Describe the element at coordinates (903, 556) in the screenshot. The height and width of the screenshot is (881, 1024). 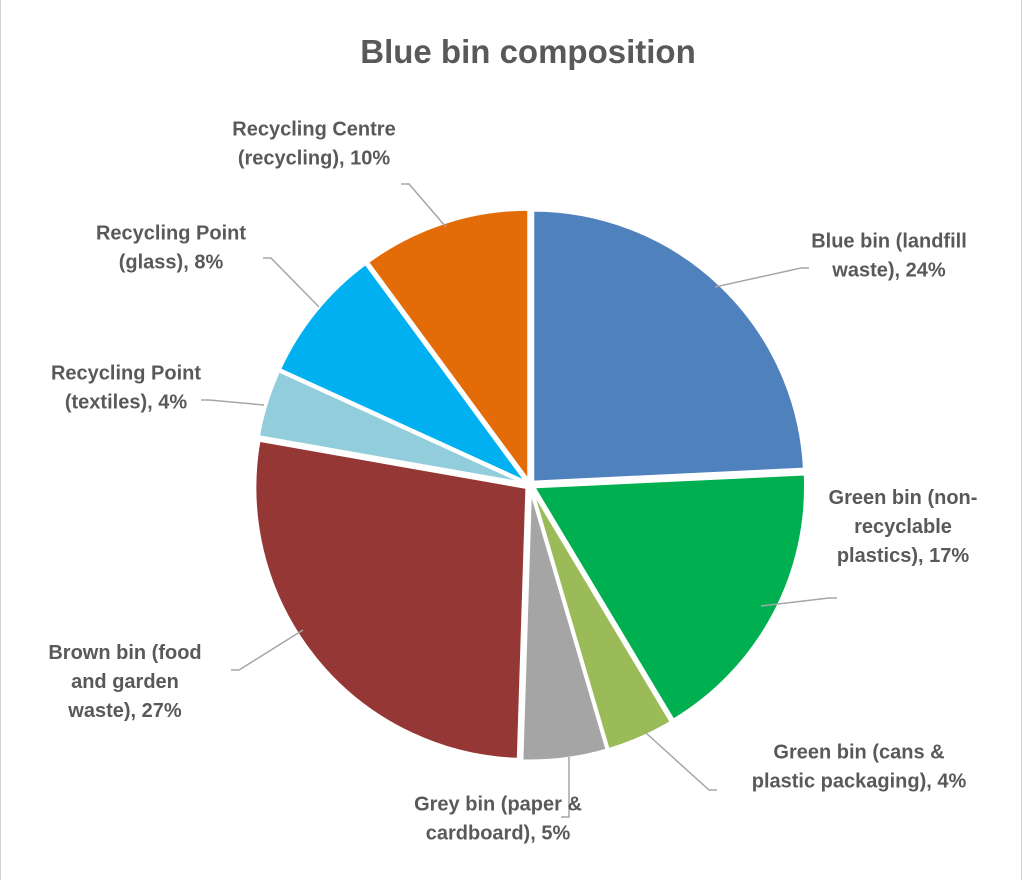
I see `data-label-line: plastics), 17%` at that location.